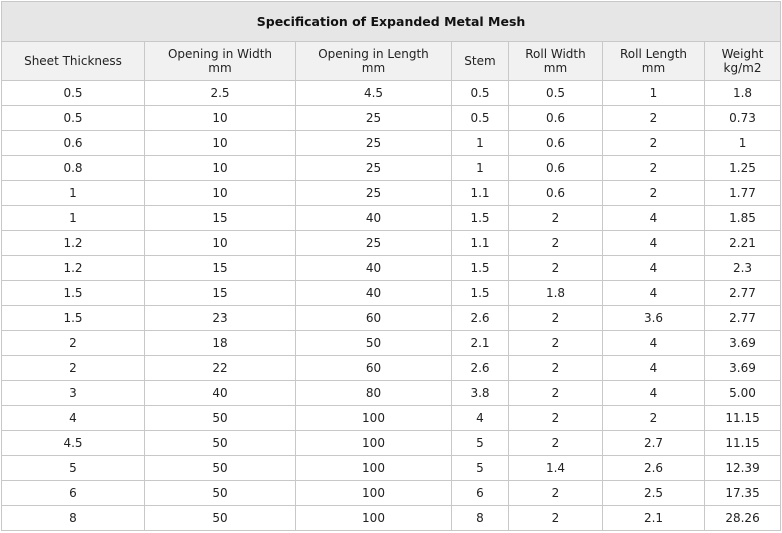 The image size is (782, 533). I want to click on table-row: 2 22 60 2.6 2 4 3.69, so click(391, 368).